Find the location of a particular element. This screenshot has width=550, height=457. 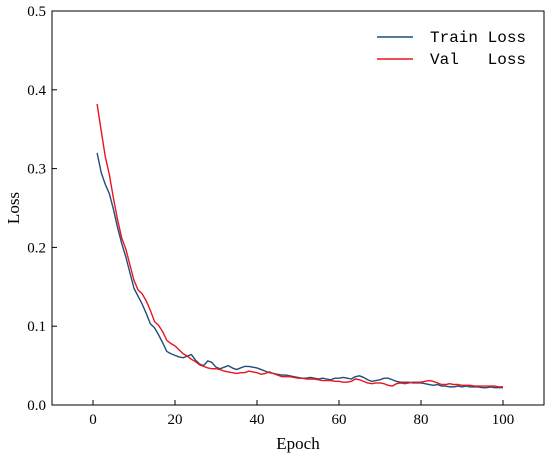

x-tick-label: 100 is located at coordinates (503, 420).